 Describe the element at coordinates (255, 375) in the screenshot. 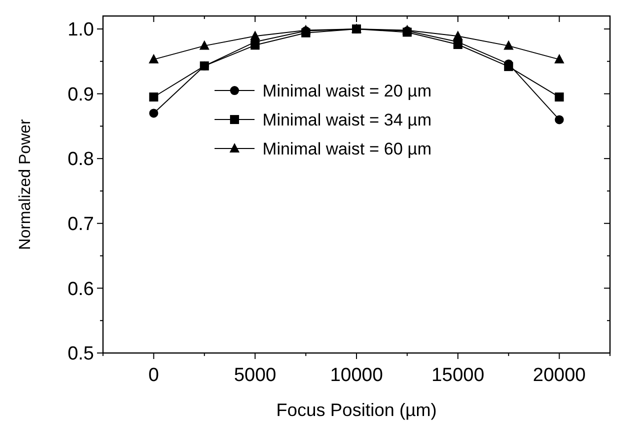

I see `x-tick-label: 5000` at that location.